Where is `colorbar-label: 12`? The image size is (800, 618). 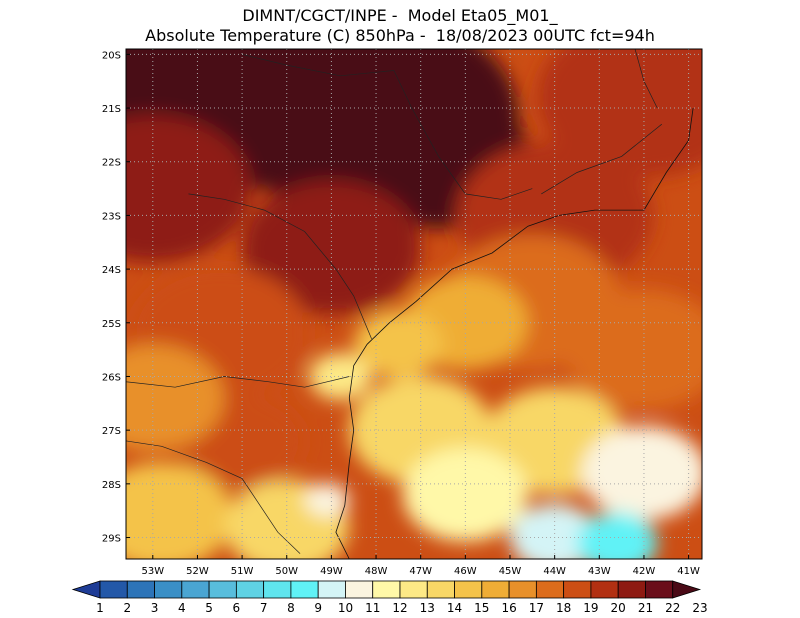 colorbar-label: 12 is located at coordinates (399, 608).